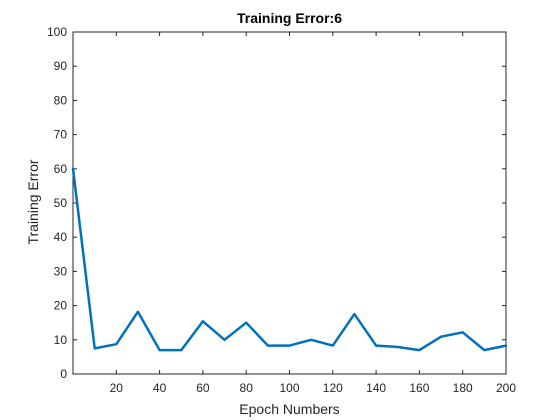  Describe the element at coordinates (61, 100) in the screenshot. I see `y-tick-label: 80` at that location.